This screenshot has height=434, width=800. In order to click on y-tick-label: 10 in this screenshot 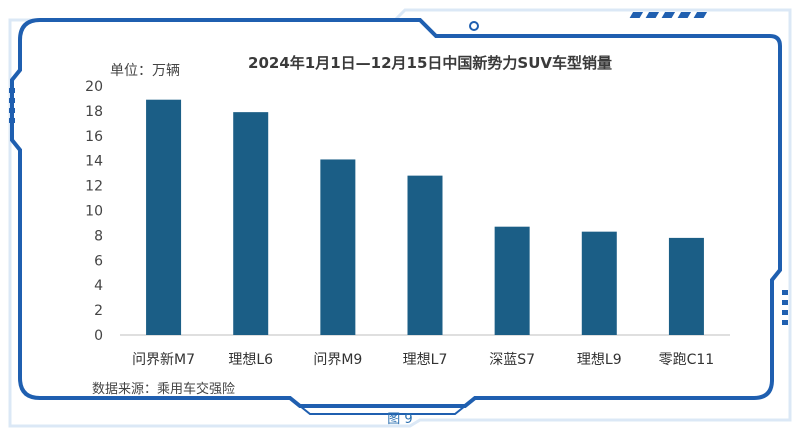, I will do `click(94, 212)`.